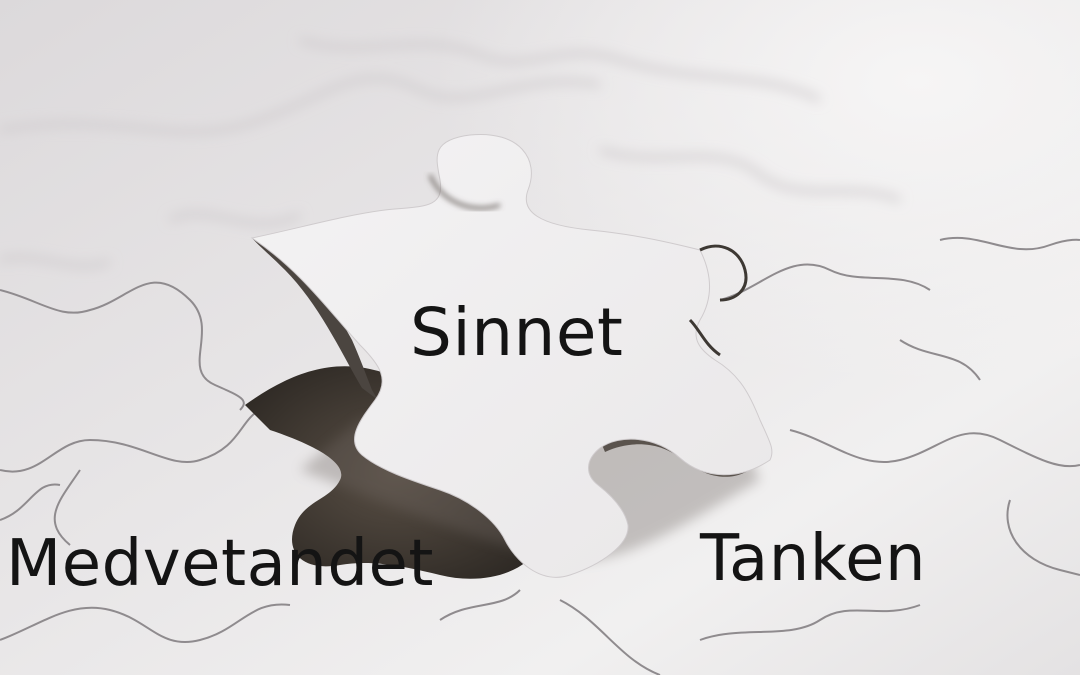 The height and width of the screenshot is (675, 1080). What do you see at coordinates (517, 332) in the screenshot?
I see `label-sinnet: Sinnet` at bounding box center [517, 332].